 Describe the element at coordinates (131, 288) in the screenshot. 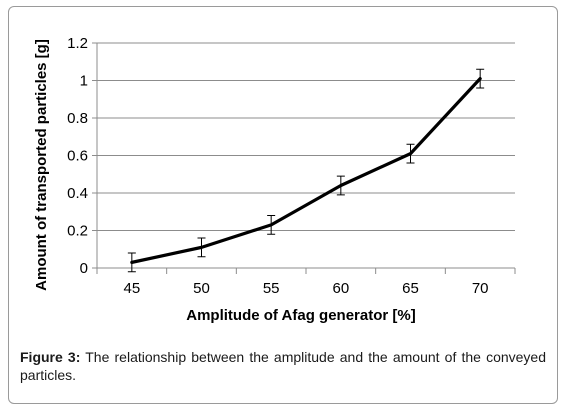

I see `x-tick-label: 45` at that location.